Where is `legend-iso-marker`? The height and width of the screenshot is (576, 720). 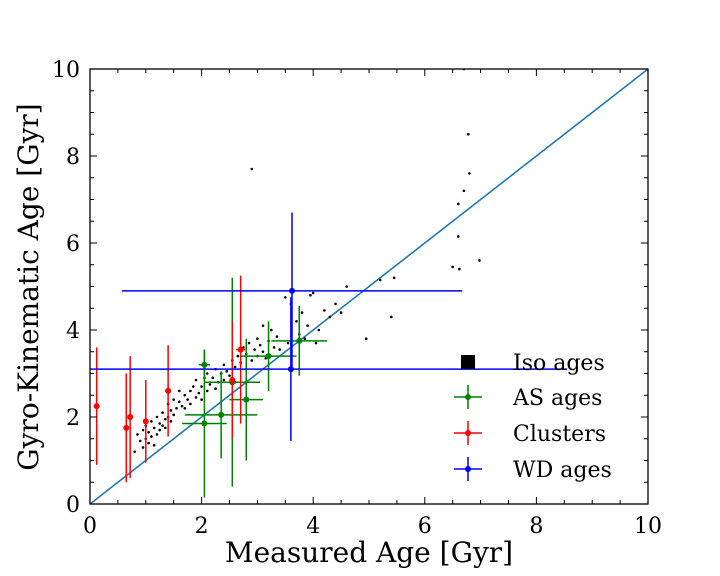 legend-iso-marker is located at coordinates (468, 362).